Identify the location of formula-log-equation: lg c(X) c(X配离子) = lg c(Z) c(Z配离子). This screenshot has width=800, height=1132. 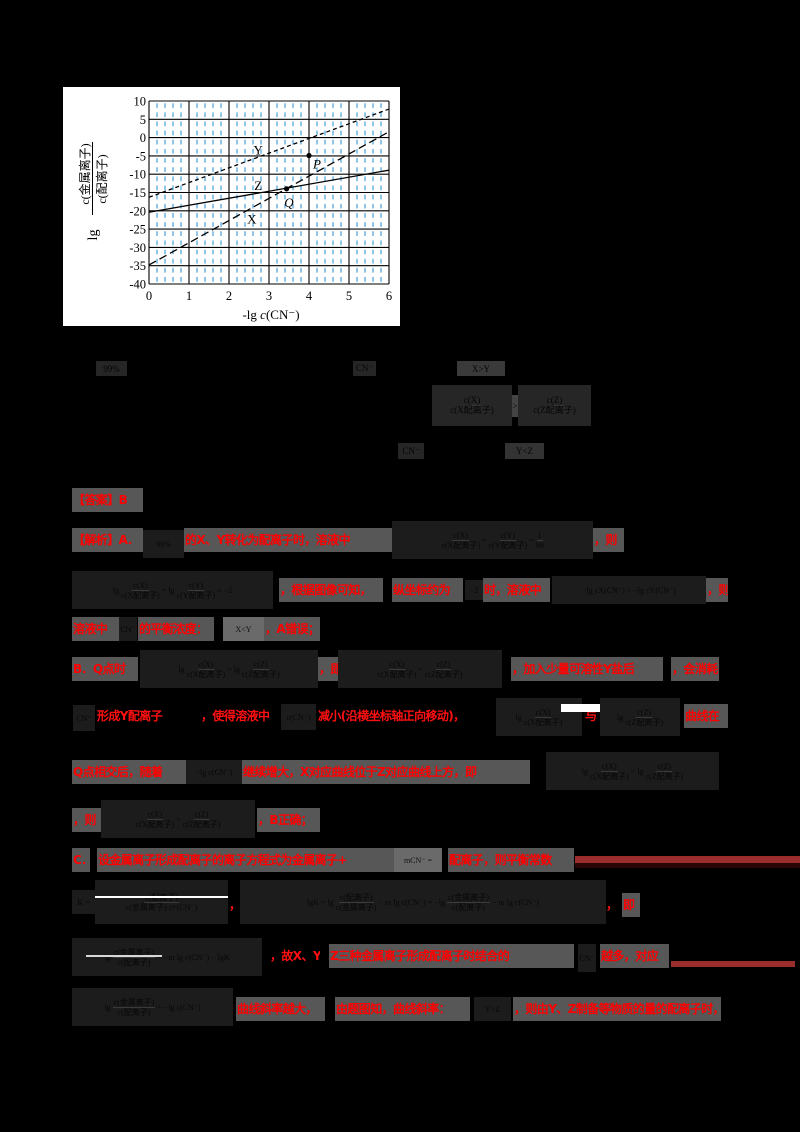
(229, 669).